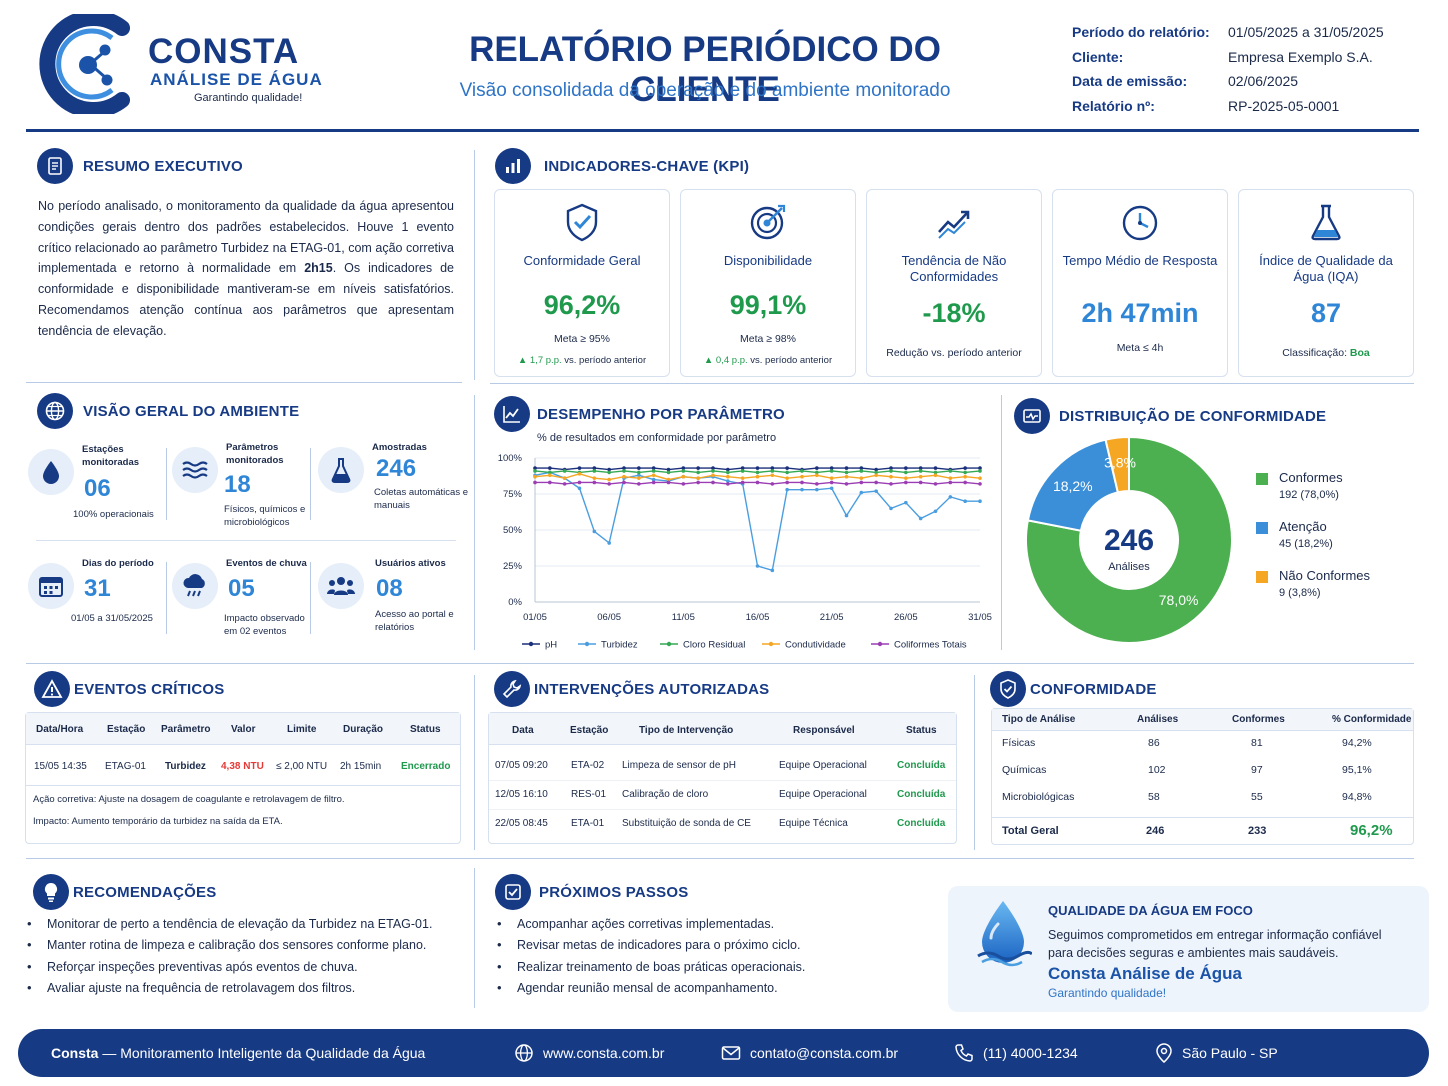  I want to click on table-cell: ETAG-01, so click(125, 766).